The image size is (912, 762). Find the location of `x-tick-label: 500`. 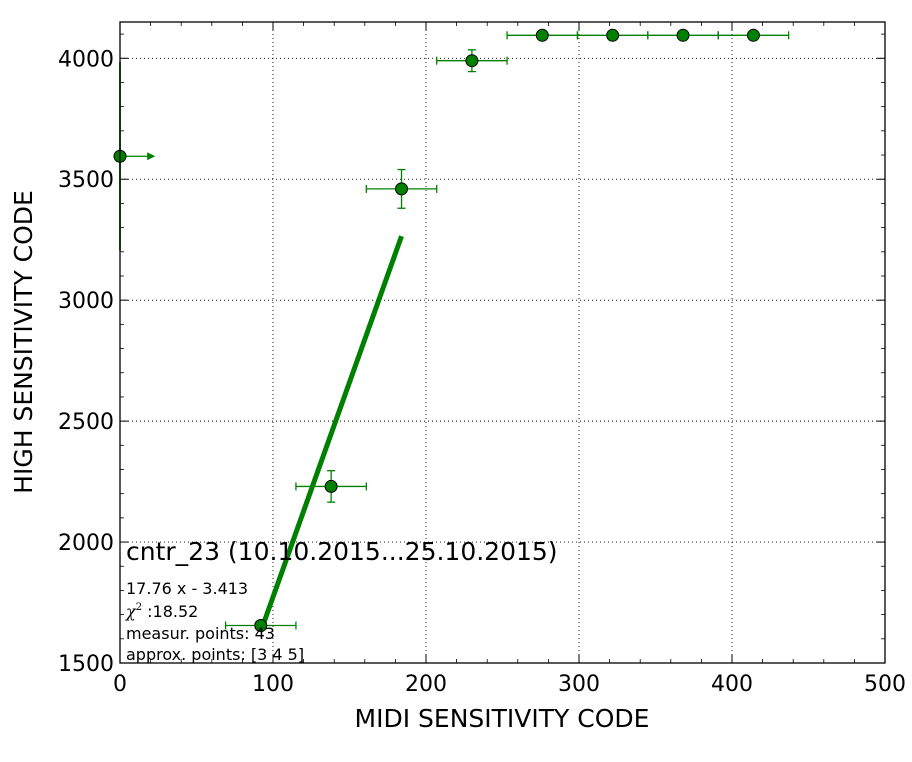

x-tick-label: 500 is located at coordinates (885, 684).